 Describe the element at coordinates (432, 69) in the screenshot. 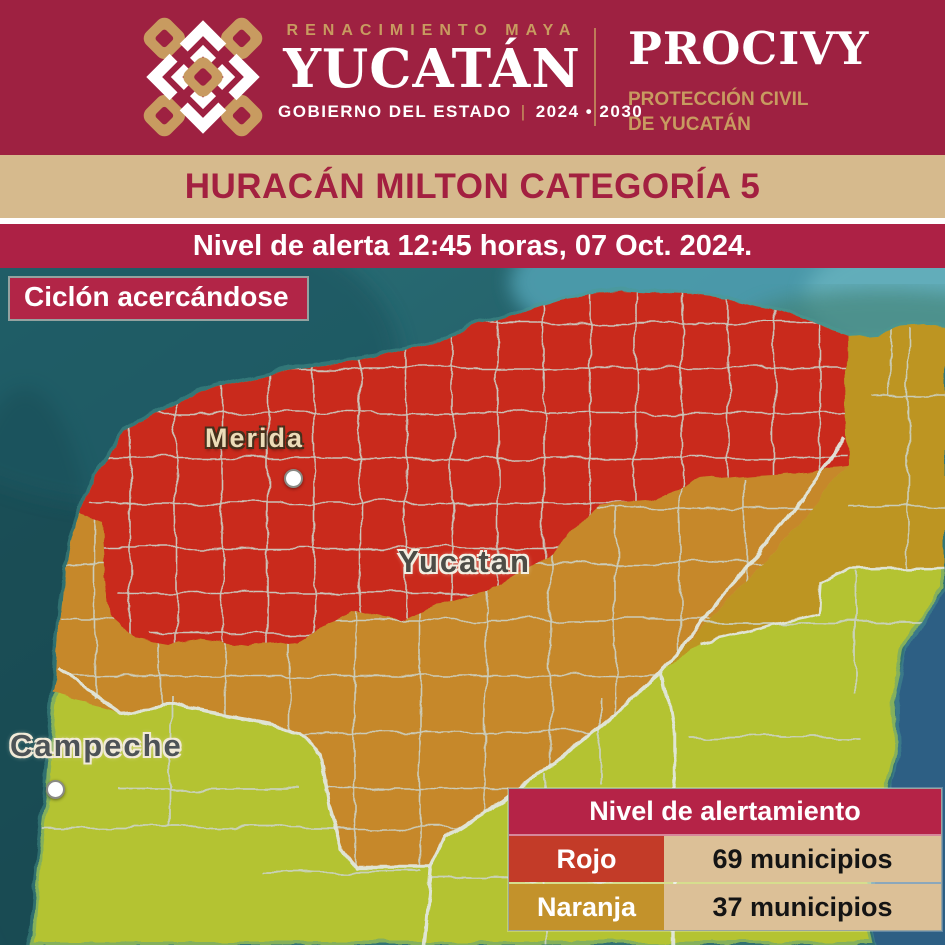

I see `state-name: YUCATÁN` at that location.